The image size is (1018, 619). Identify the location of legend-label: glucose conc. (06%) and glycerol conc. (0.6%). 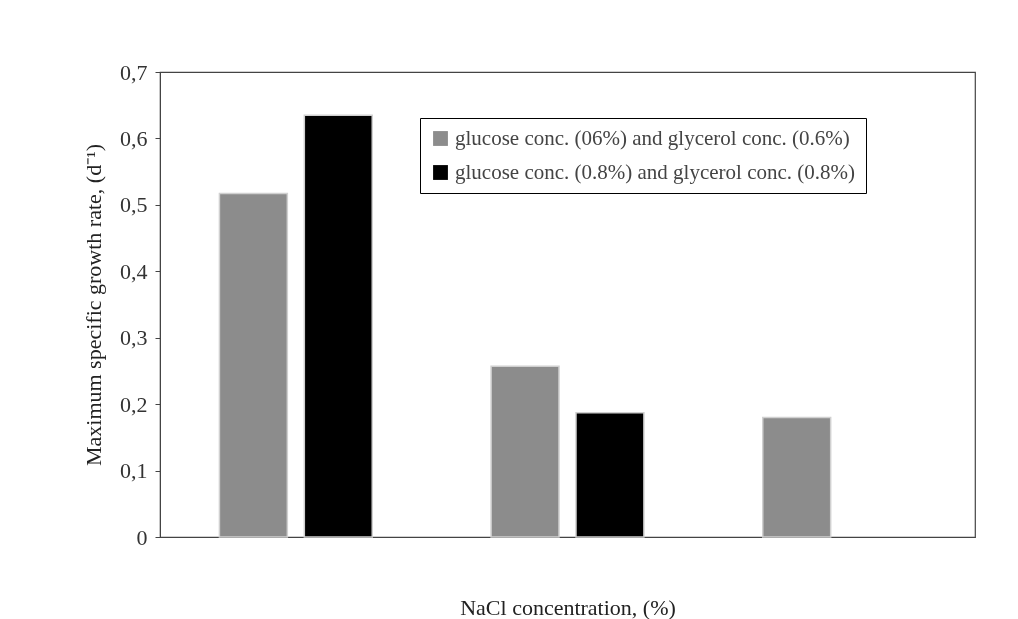
(652, 137).